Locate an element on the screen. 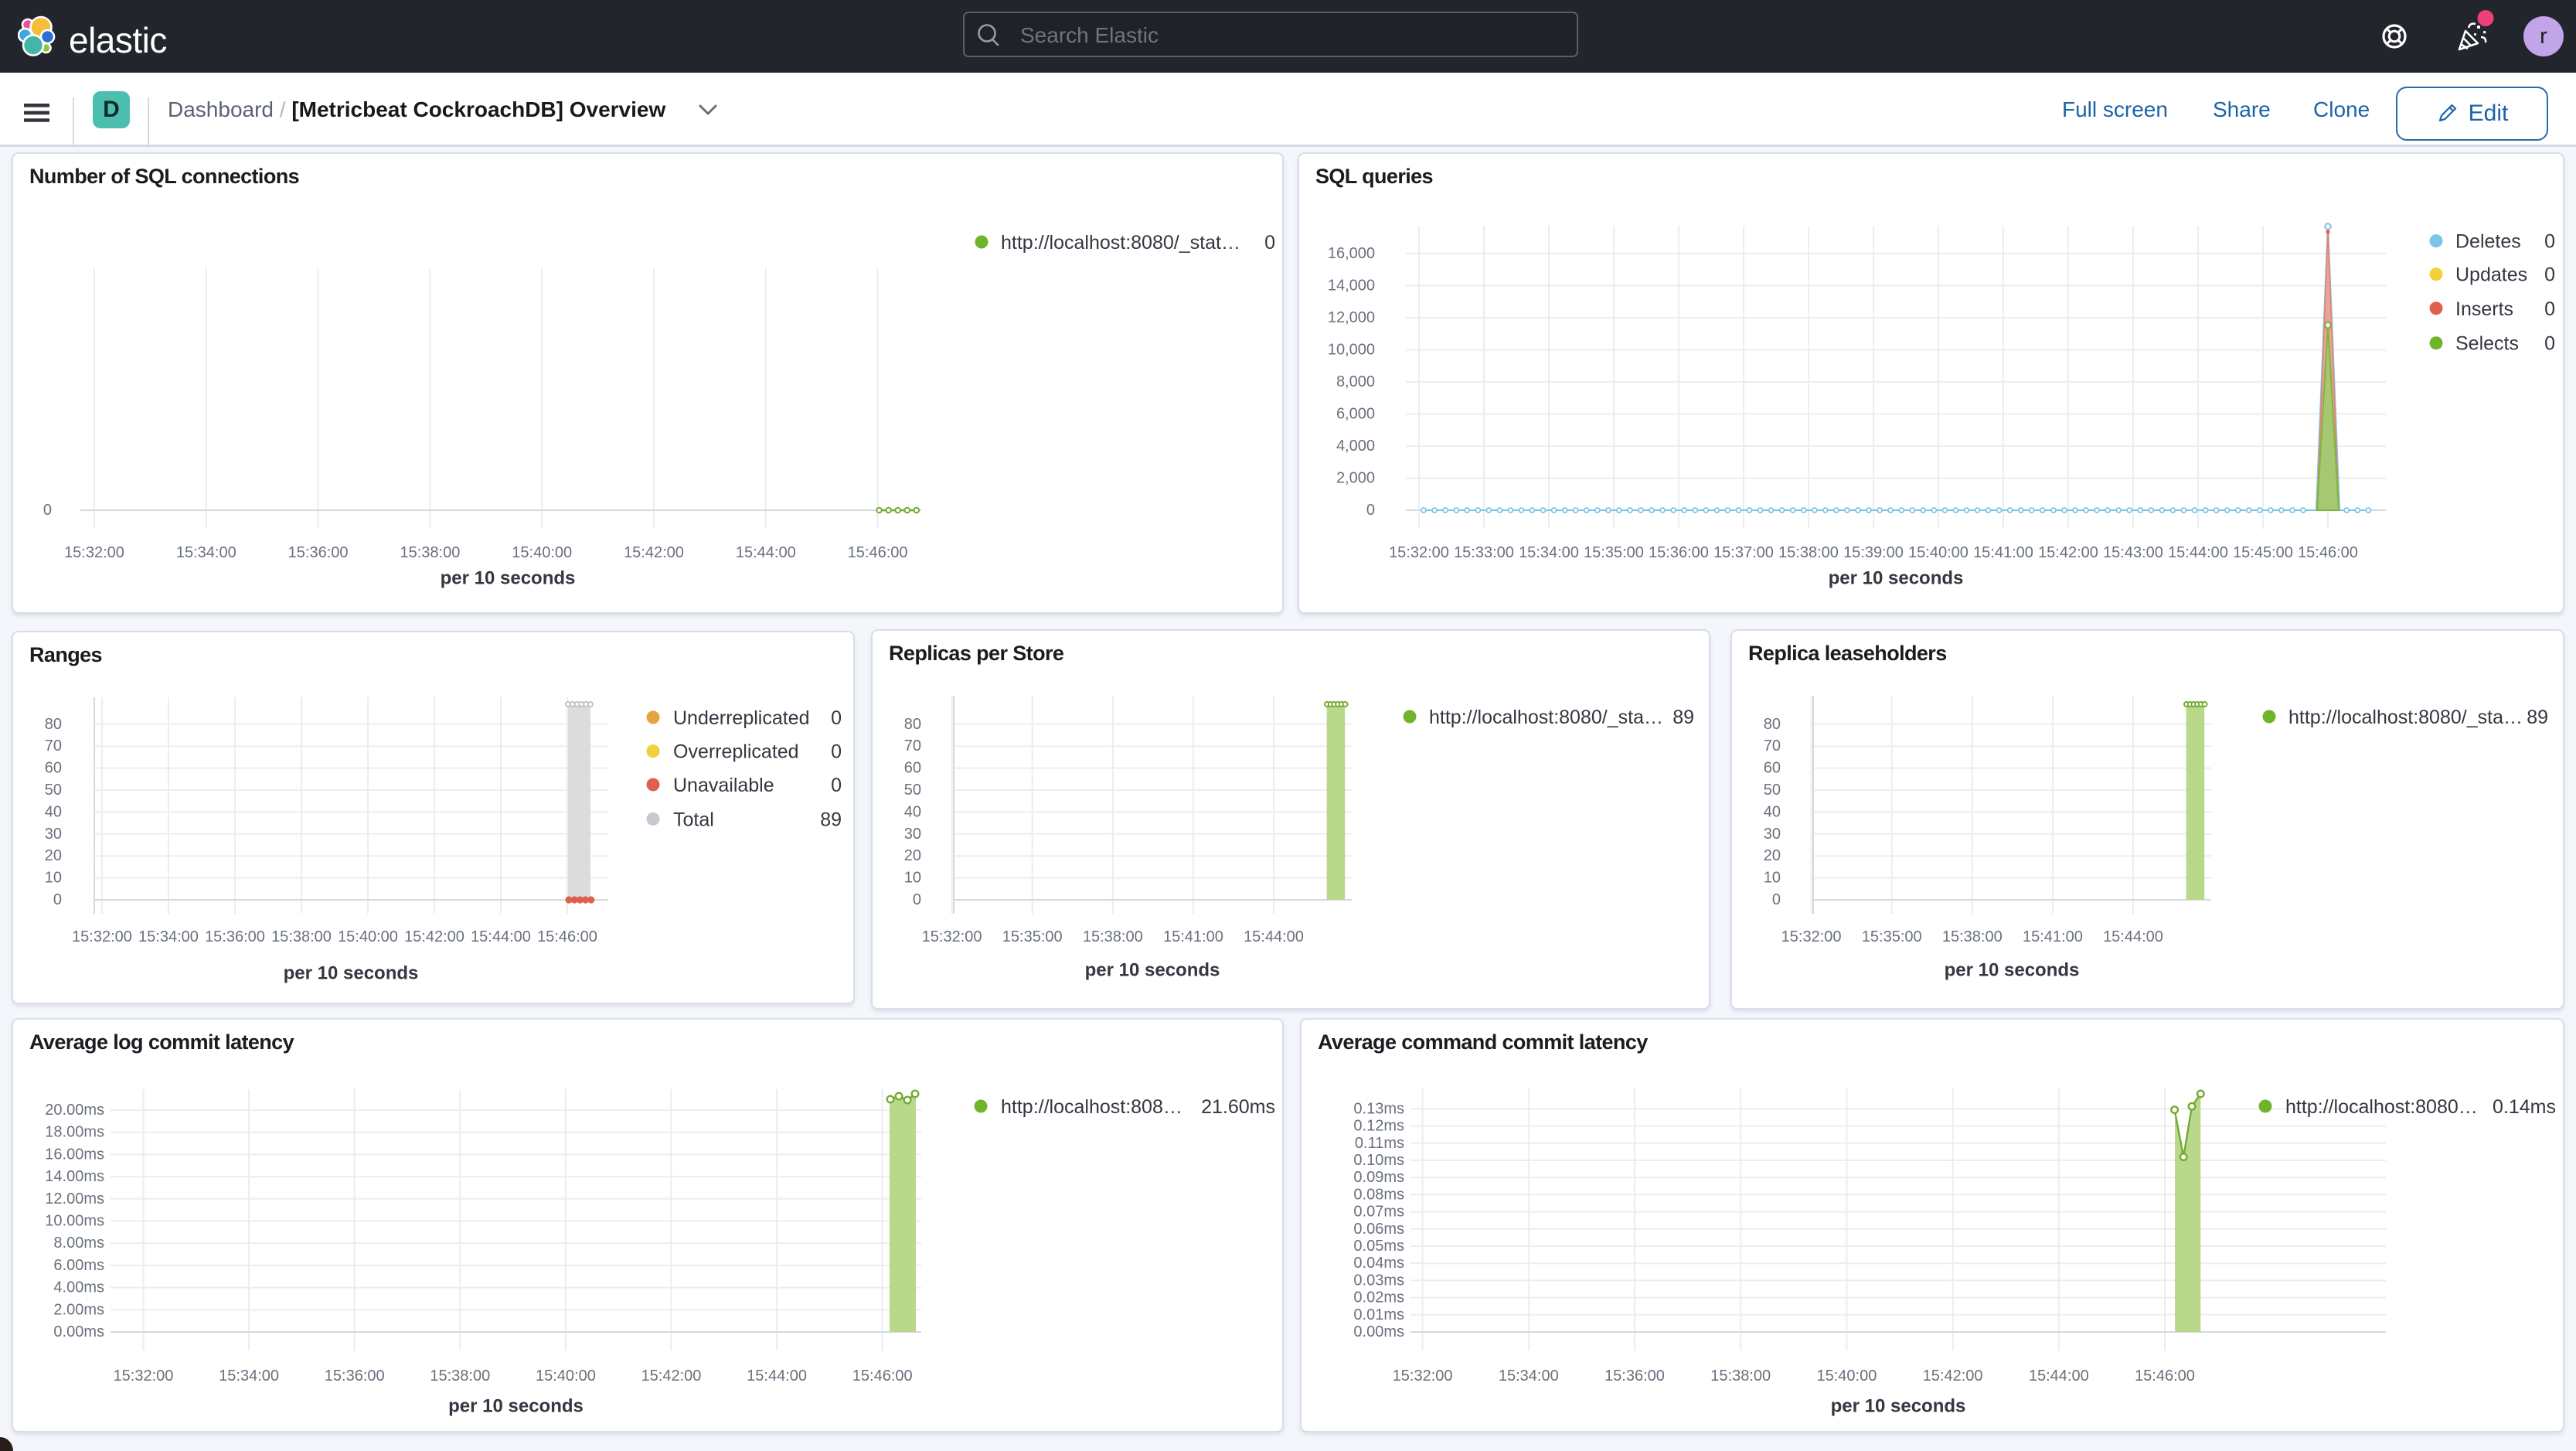 The height and width of the screenshot is (1451, 2576). svg-text: 14.00ms is located at coordinates (74, 1176).